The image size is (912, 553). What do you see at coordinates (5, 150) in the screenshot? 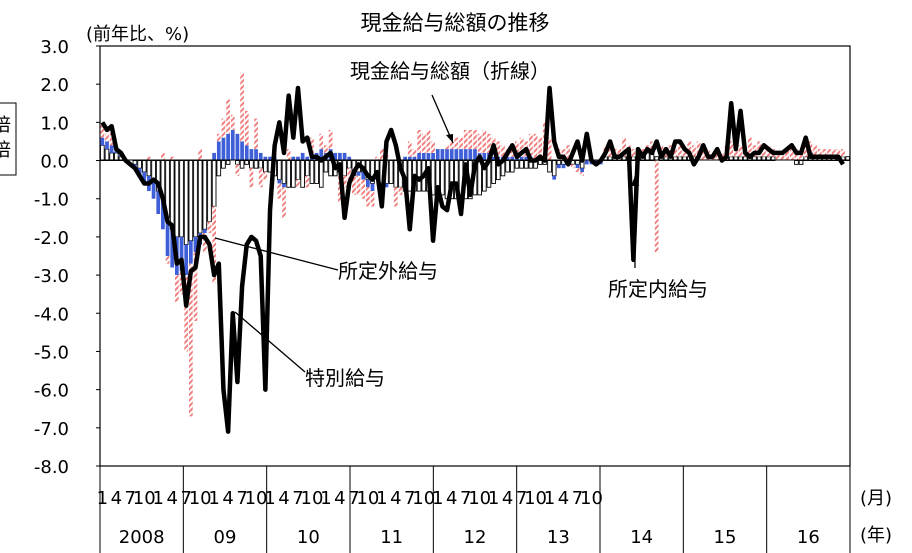
I see `legend-fragment-text-2: 倍` at bounding box center [5, 150].